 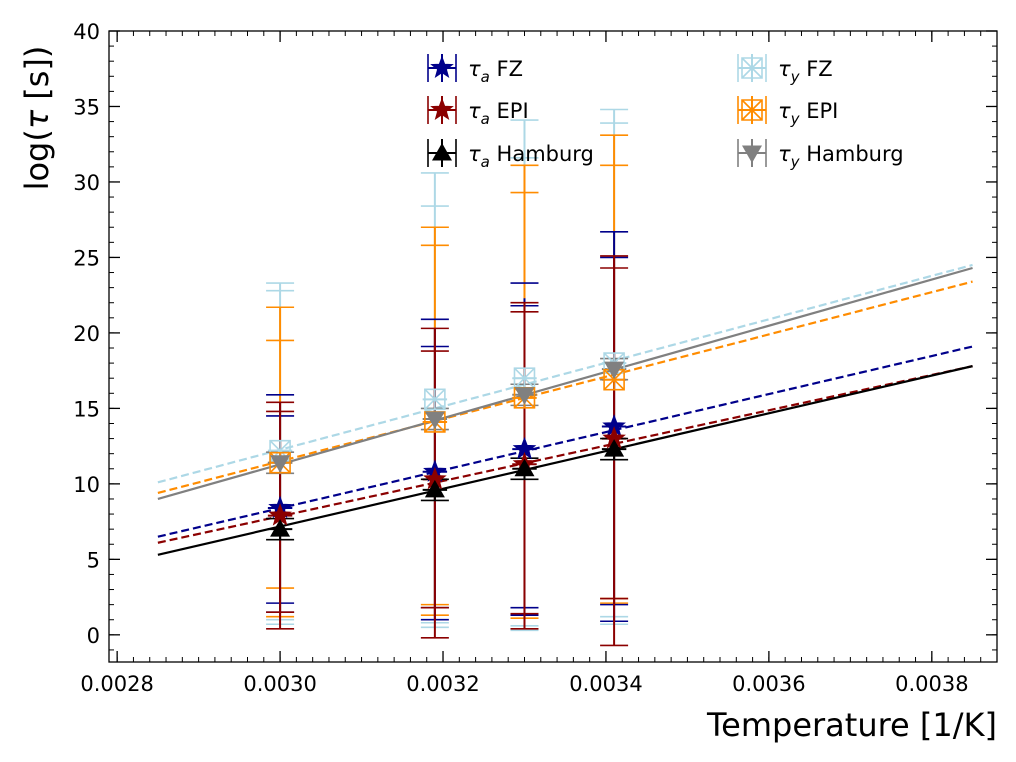 What do you see at coordinates (931, 684) in the screenshot?
I see `x-tick-label: 0.0038` at bounding box center [931, 684].